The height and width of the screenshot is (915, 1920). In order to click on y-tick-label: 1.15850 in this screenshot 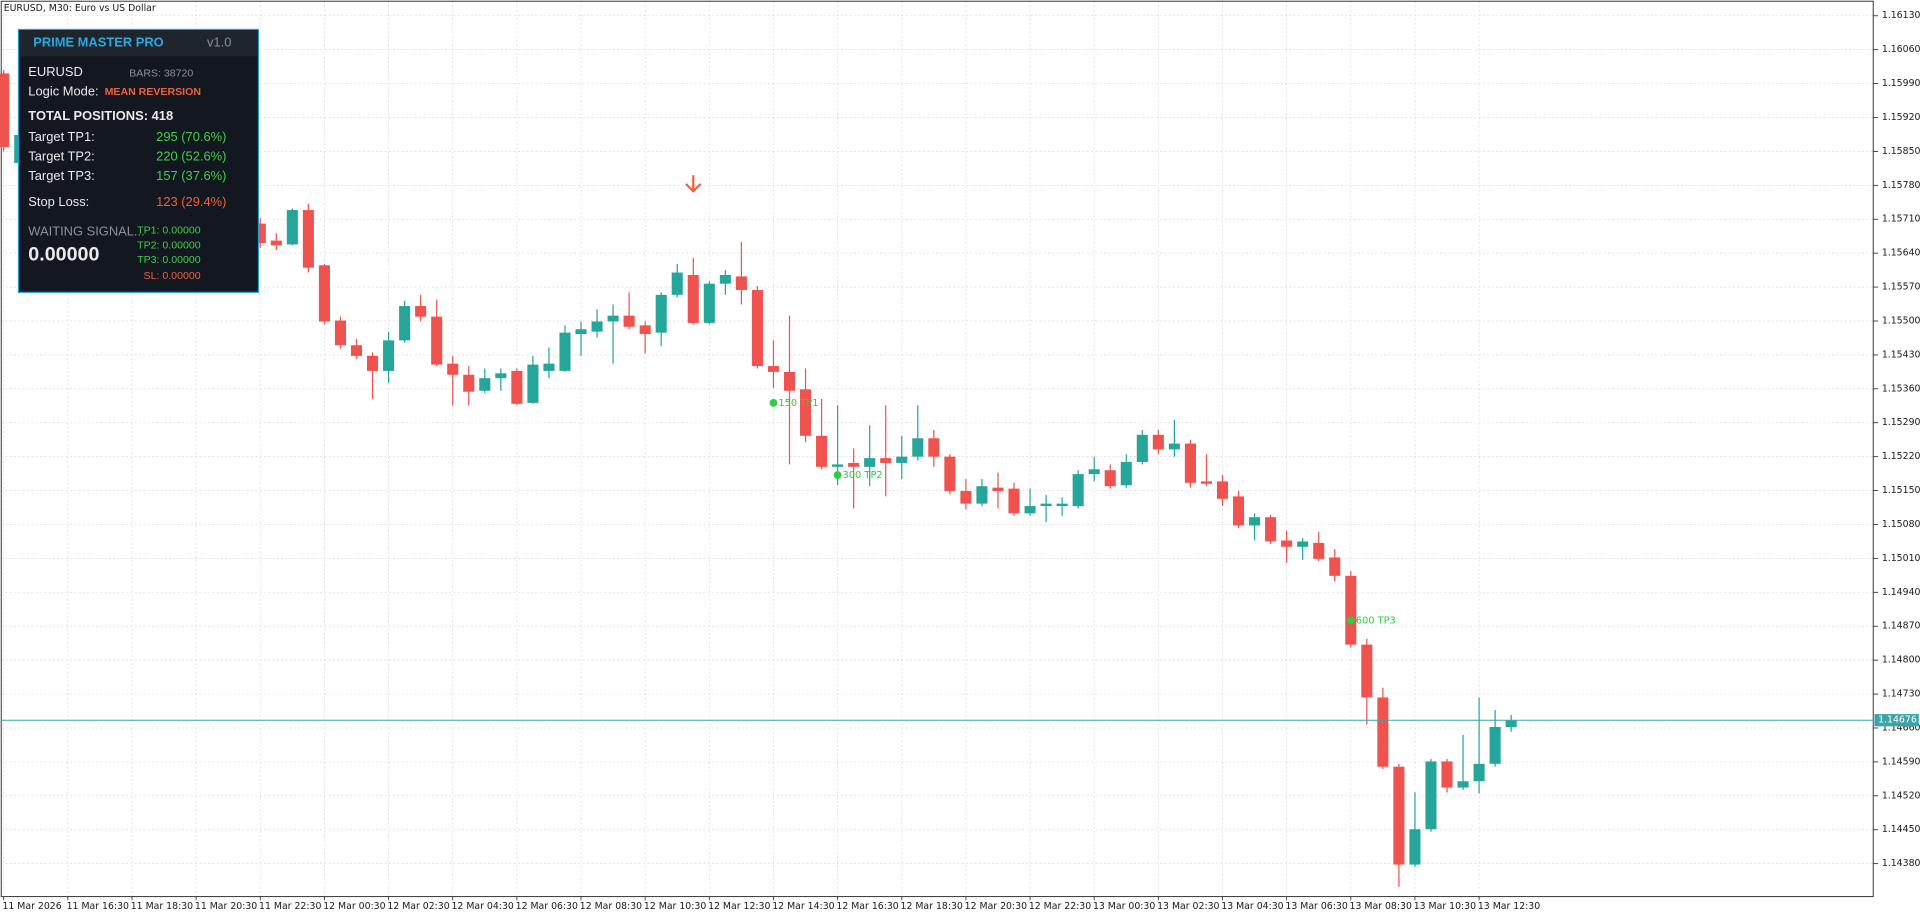, I will do `click(1901, 151)`.